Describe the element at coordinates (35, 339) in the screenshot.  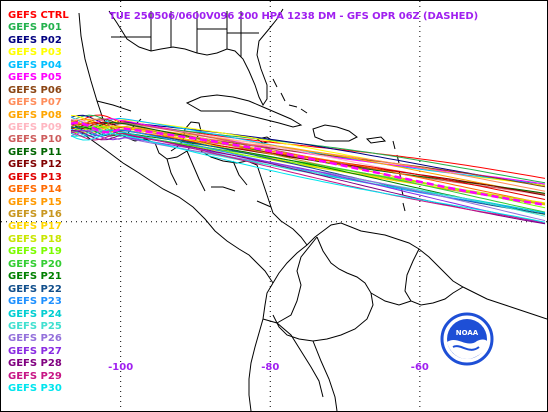
I see `legend-item: GEFS P26` at that location.